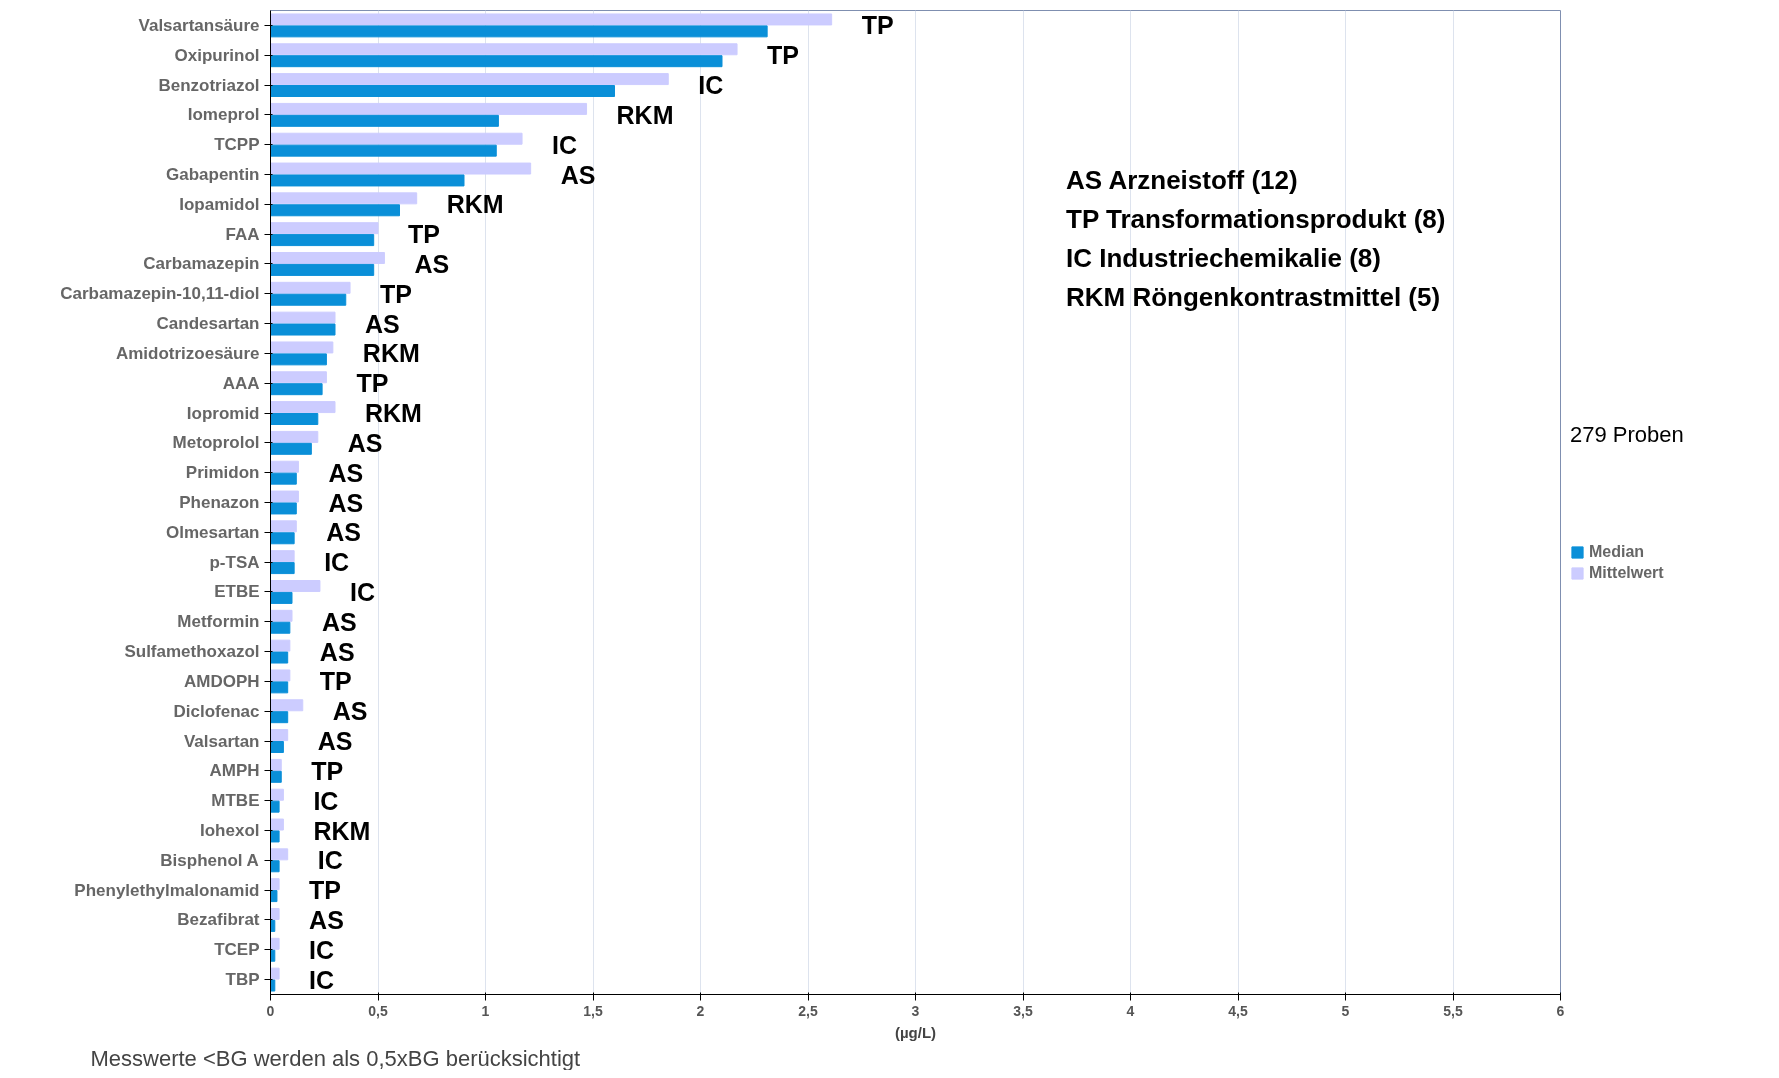 The image size is (1779, 1078). I want to click on y-tick-label: Iomeprol, so click(223, 115).